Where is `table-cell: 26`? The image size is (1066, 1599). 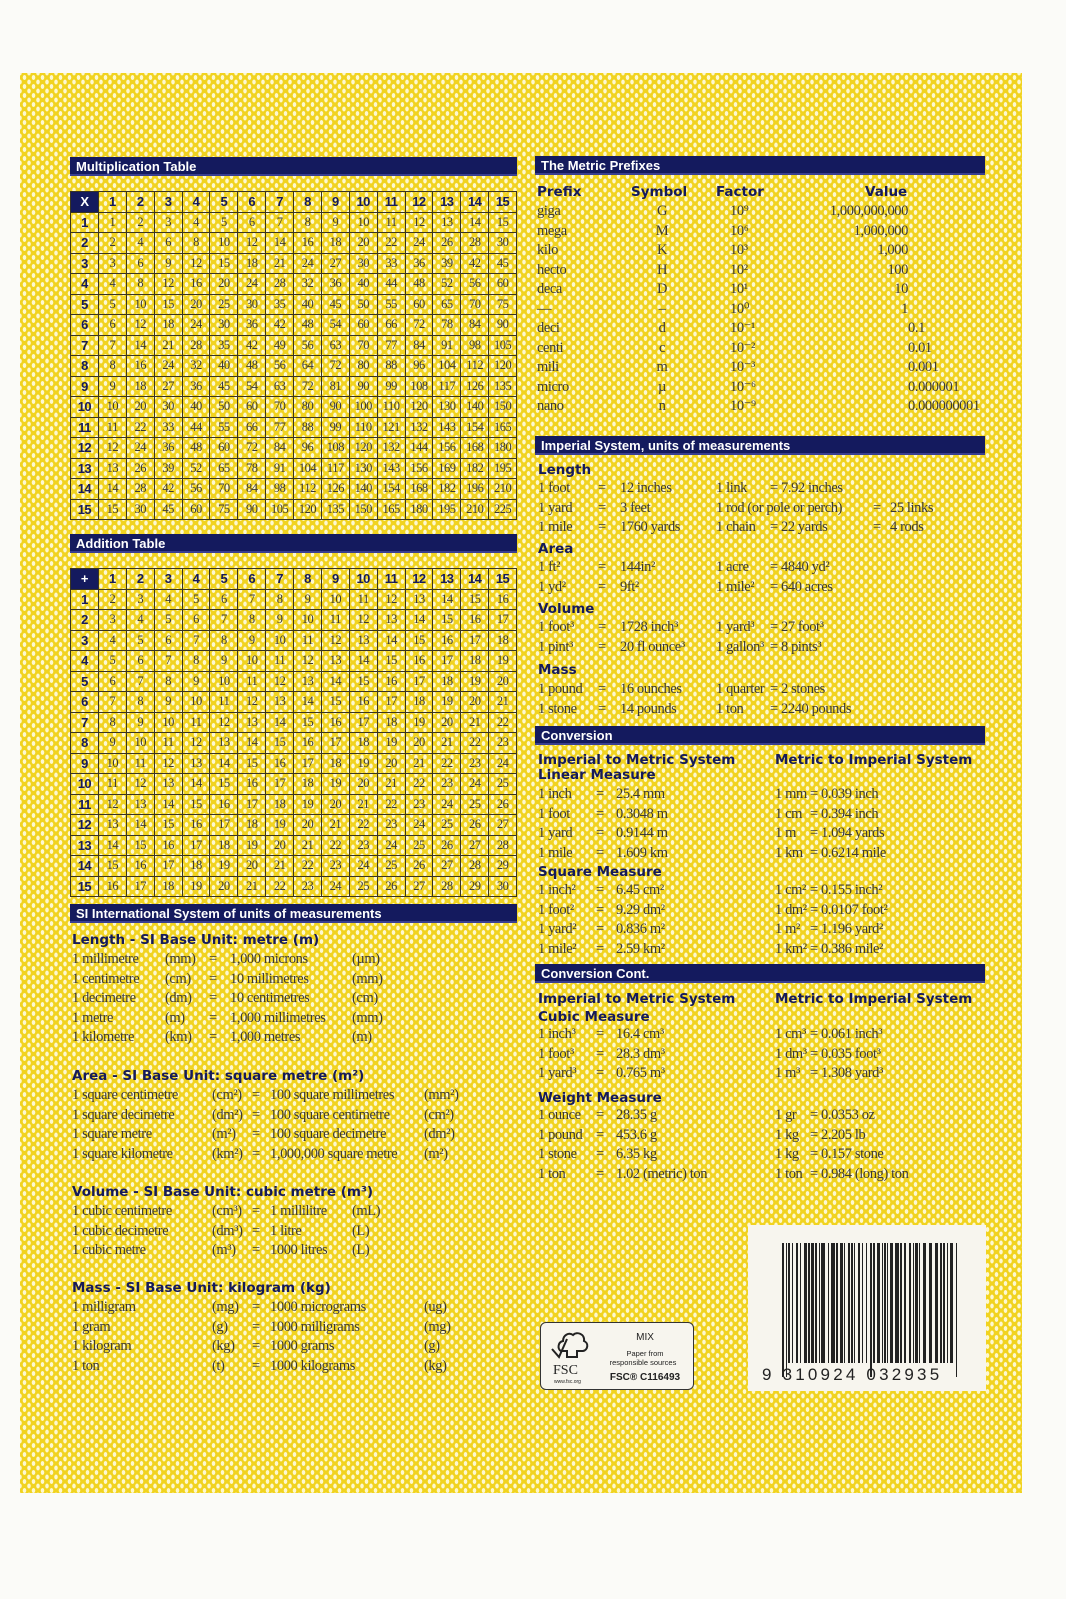 table-cell: 26 is located at coordinates (447, 845).